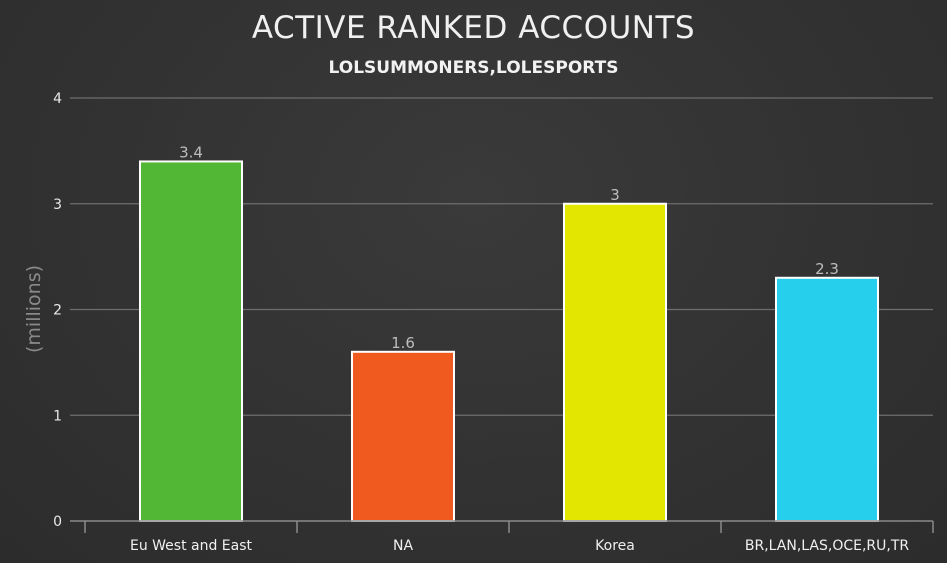  I want to click on x-category-label: BR,LAN,LAS,OCE,RU,TR, so click(827, 546).